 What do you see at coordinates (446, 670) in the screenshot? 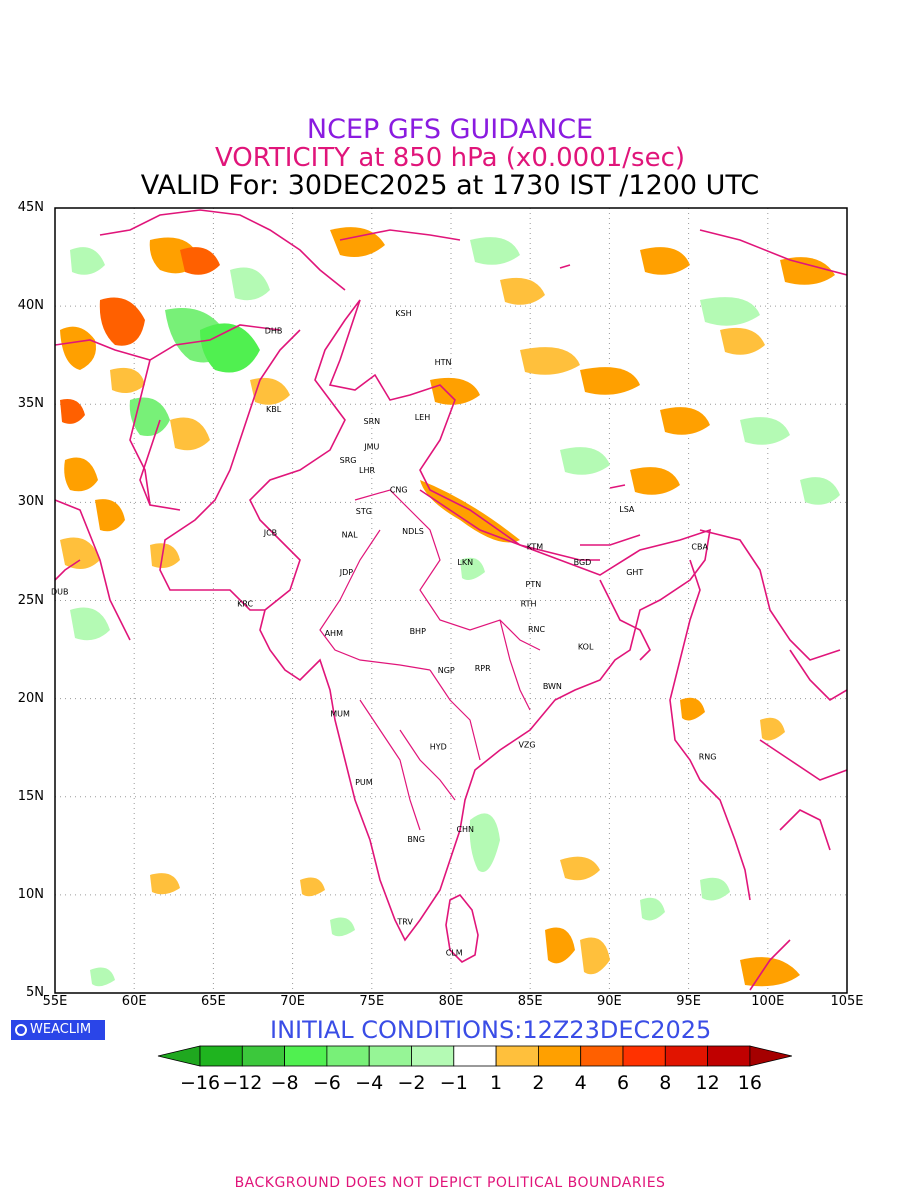
I see `city-label-ngp: NGP` at bounding box center [446, 670].